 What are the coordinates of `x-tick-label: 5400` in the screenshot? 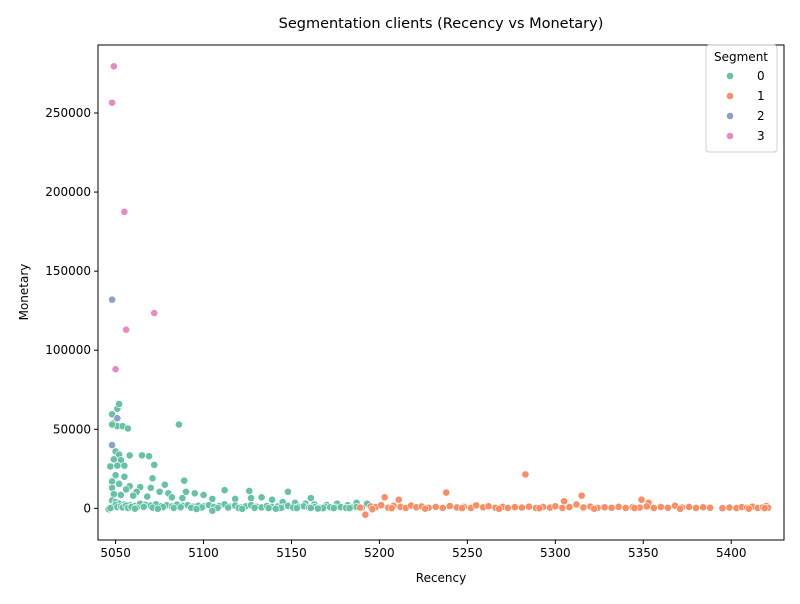 It's located at (731, 553).